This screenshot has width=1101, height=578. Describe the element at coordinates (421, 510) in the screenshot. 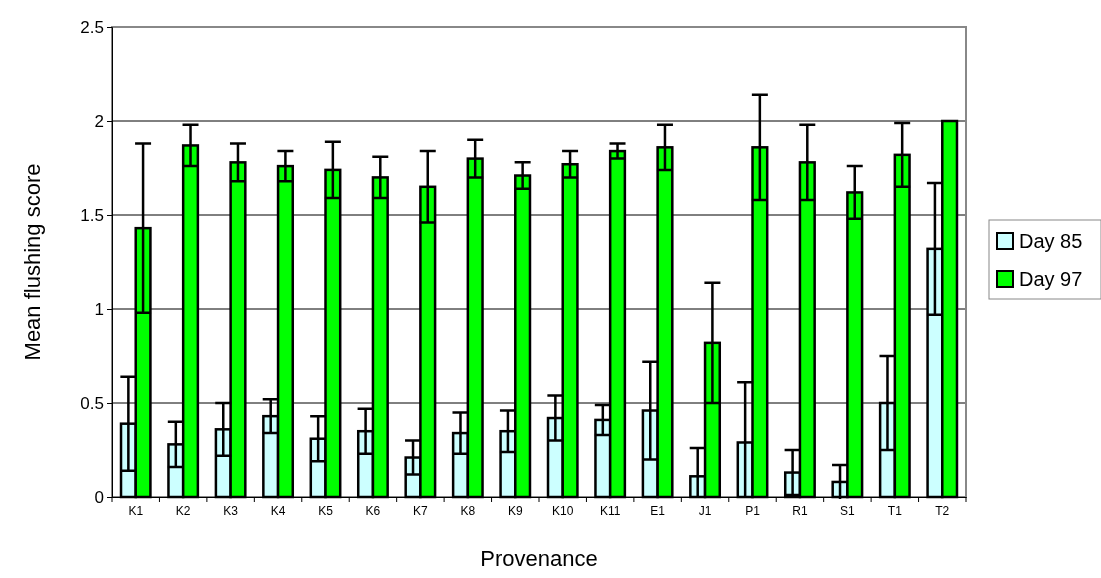

I see `x-tick-label: K7` at that location.